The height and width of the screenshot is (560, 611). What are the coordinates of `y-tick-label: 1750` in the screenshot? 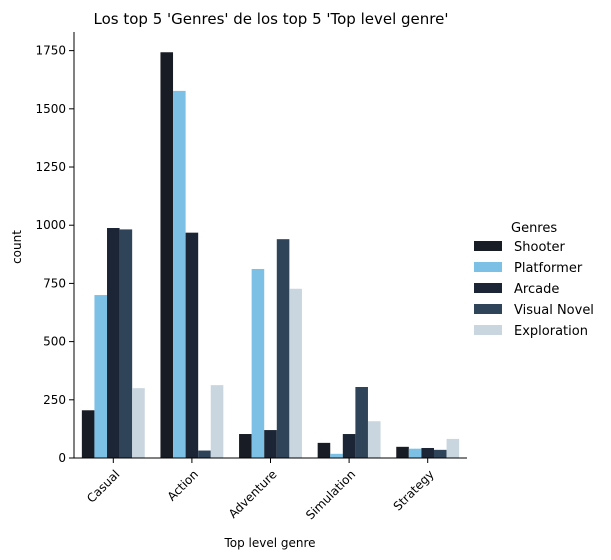 It's located at (50, 51).